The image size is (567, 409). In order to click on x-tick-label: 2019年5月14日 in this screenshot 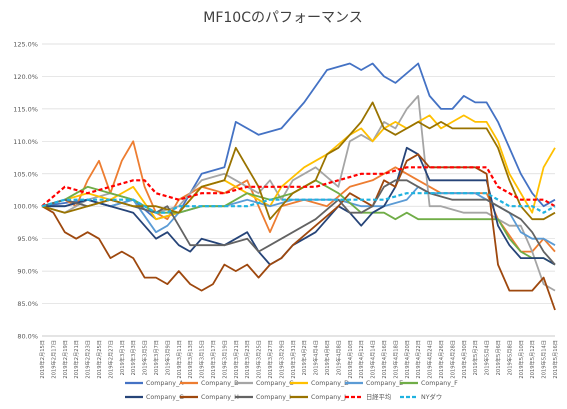, I will do `click(544, 359)`.